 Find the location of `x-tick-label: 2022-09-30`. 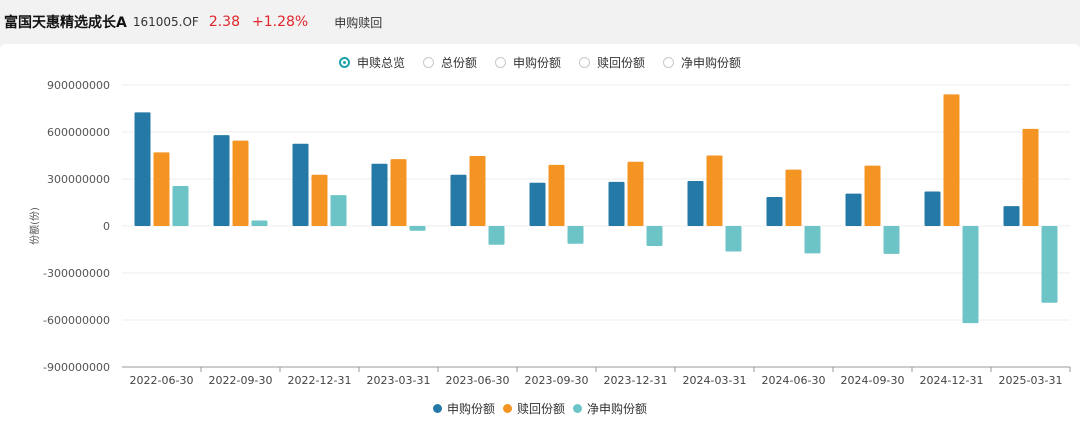

x-tick-label: 2022-09-30 is located at coordinates (241, 380).